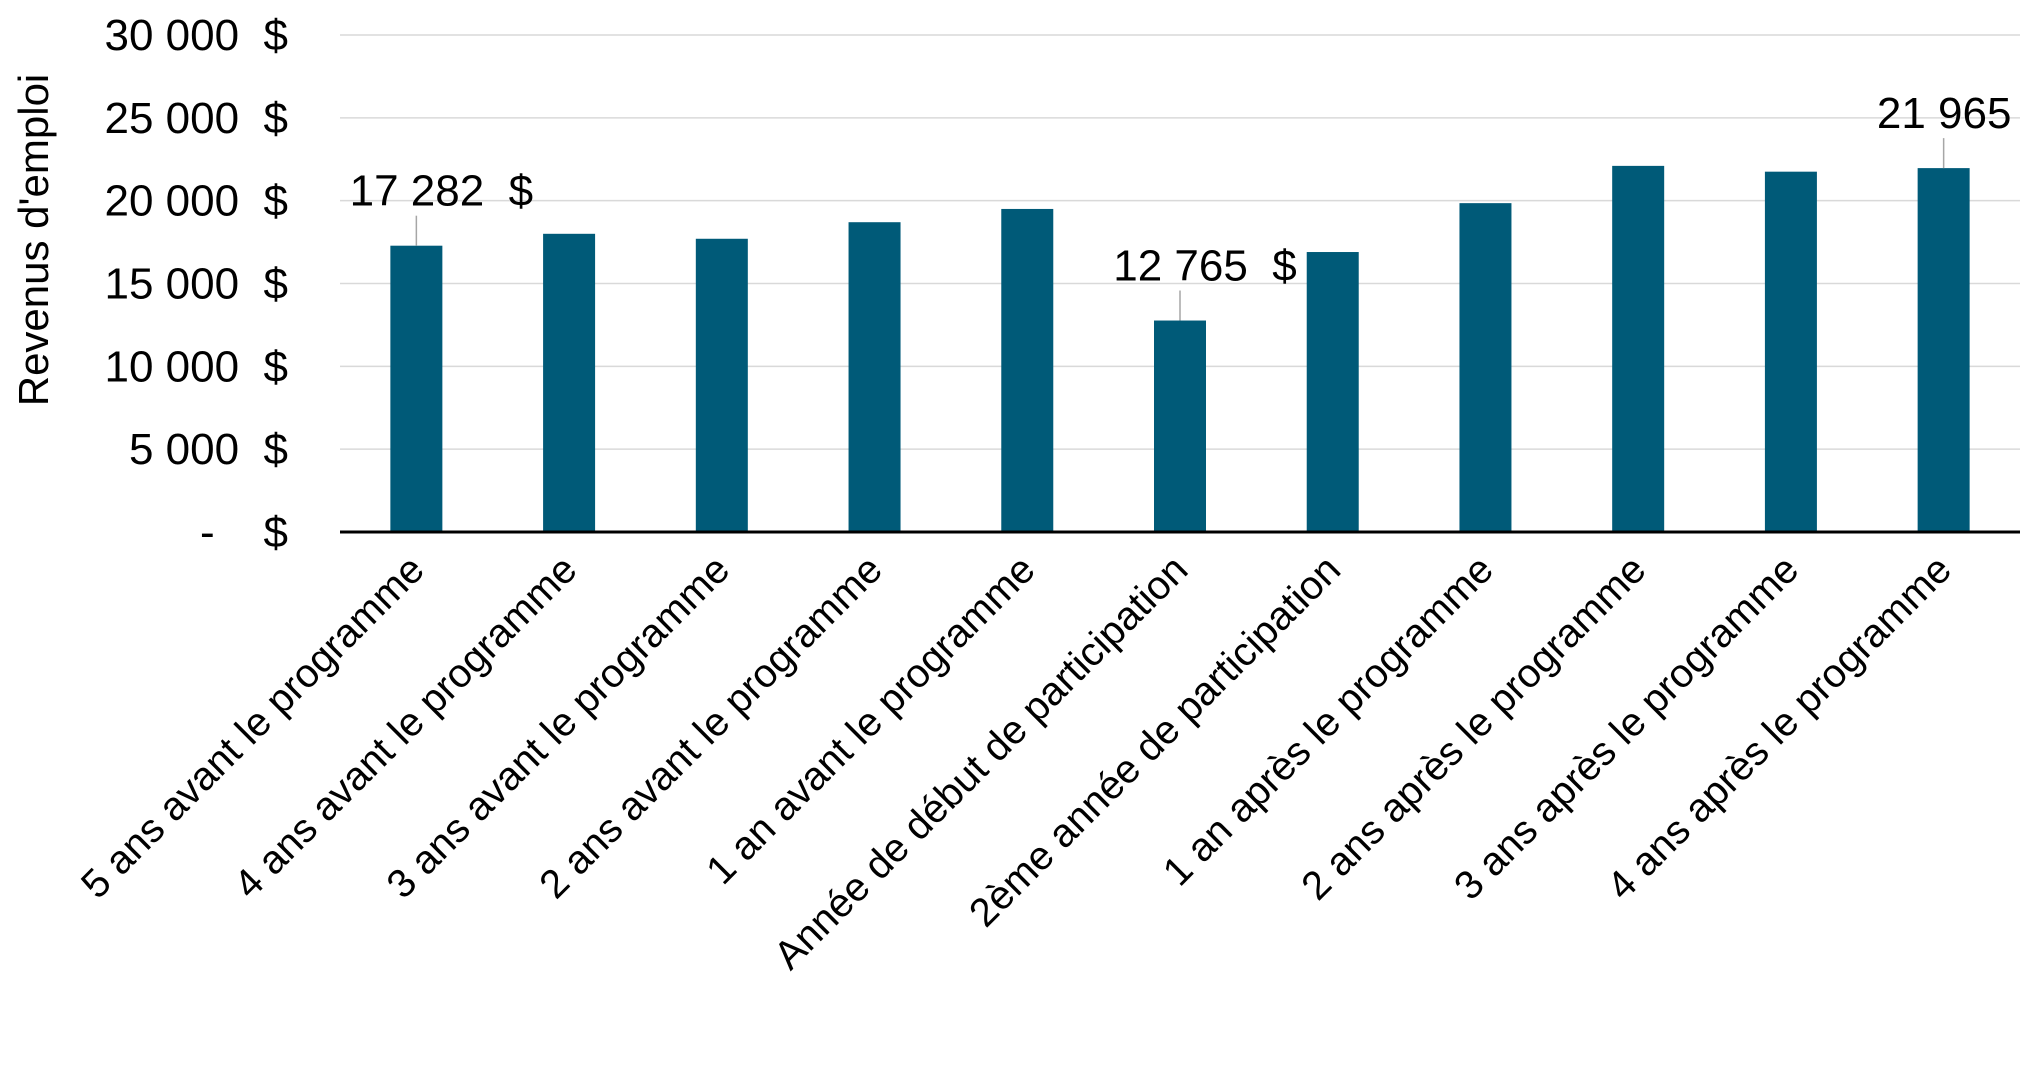 The width and height of the screenshot is (2031, 1077). What do you see at coordinates (197, 35) in the screenshot?
I see `y-tick-label: 30 000 $` at bounding box center [197, 35].